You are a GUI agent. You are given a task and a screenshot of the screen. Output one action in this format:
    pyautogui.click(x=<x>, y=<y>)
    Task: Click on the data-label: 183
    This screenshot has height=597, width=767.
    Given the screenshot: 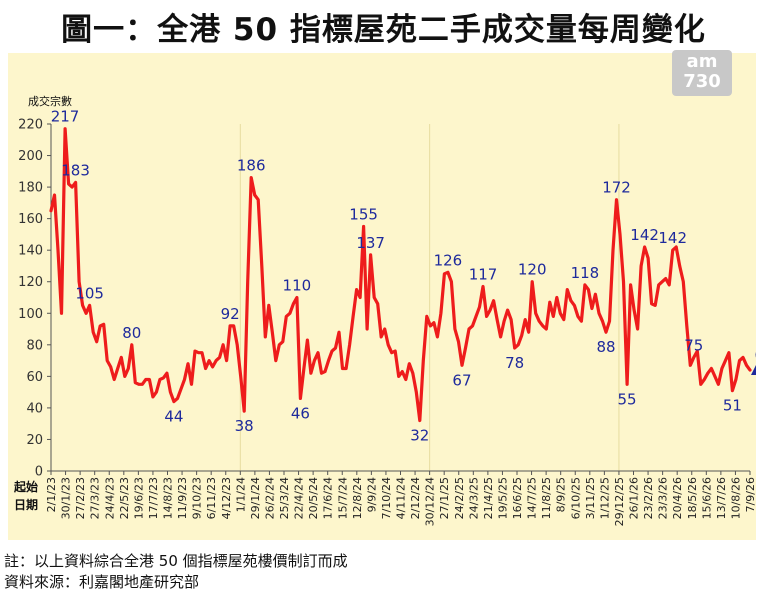 What is the action you would take?
    pyautogui.click(x=75, y=170)
    